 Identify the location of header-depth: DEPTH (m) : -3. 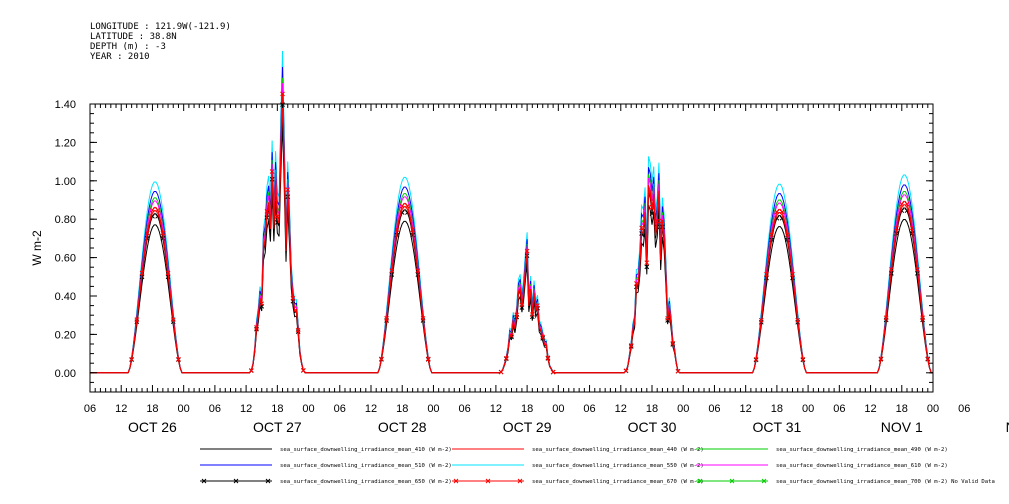
(128, 47).